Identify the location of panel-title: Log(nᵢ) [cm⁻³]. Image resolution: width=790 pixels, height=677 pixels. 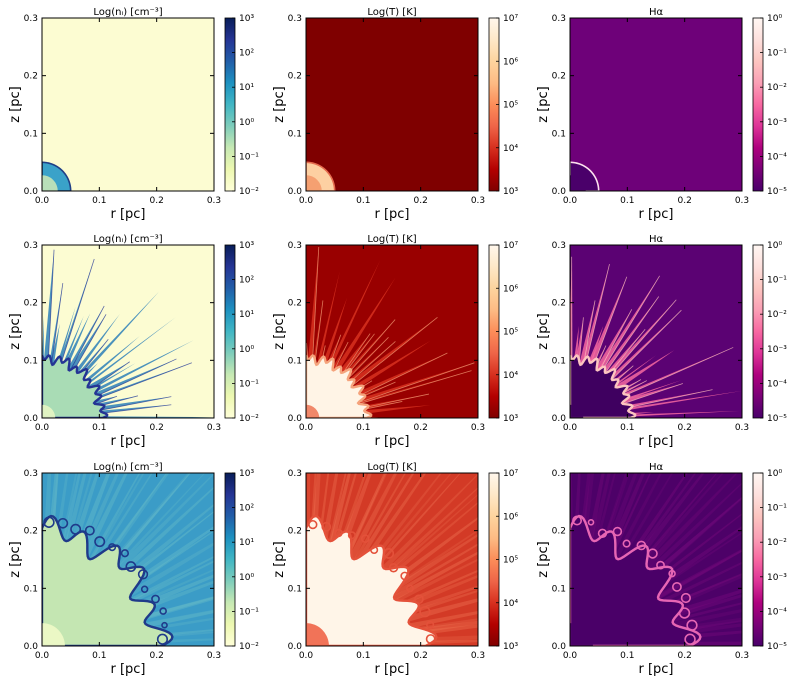
(127, 467).